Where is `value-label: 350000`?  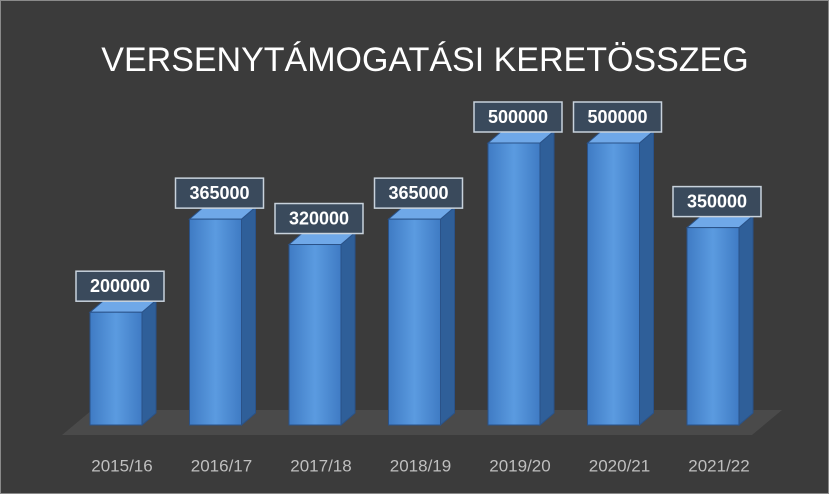
value-label: 350000 is located at coordinates (717, 201).